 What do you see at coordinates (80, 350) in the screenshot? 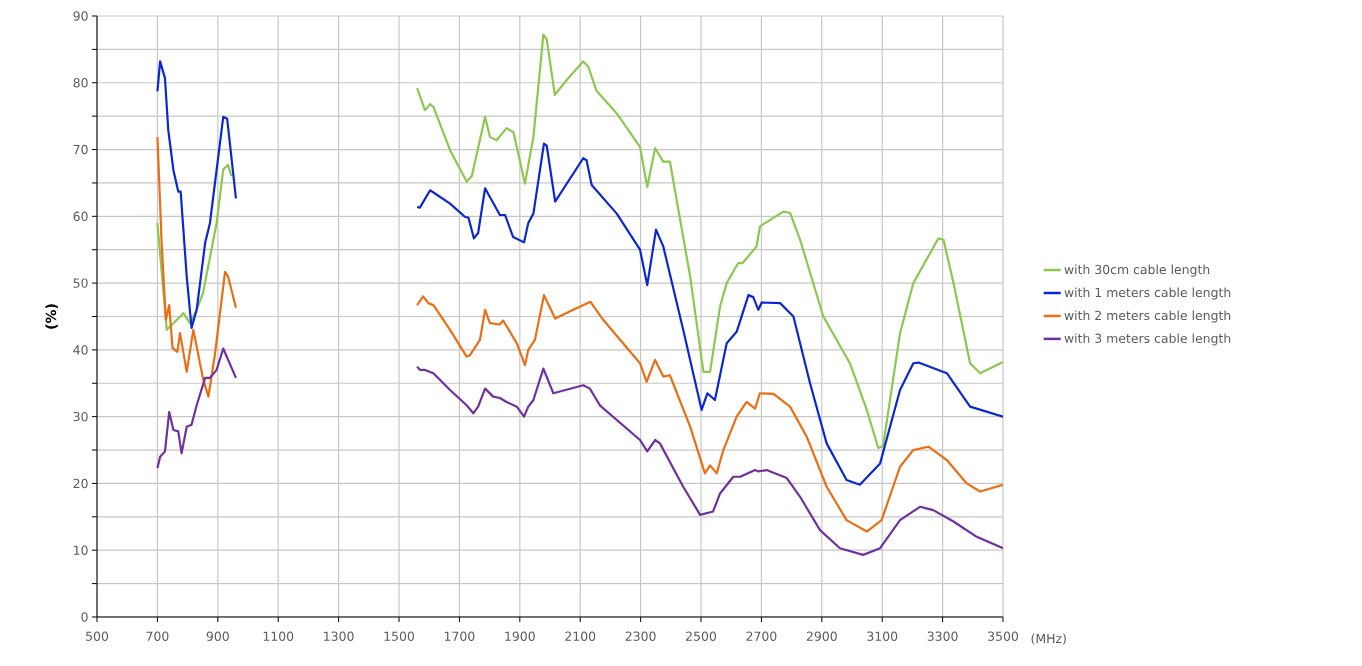
I see `y-tick-label: 40` at bounding box center [80, 350].